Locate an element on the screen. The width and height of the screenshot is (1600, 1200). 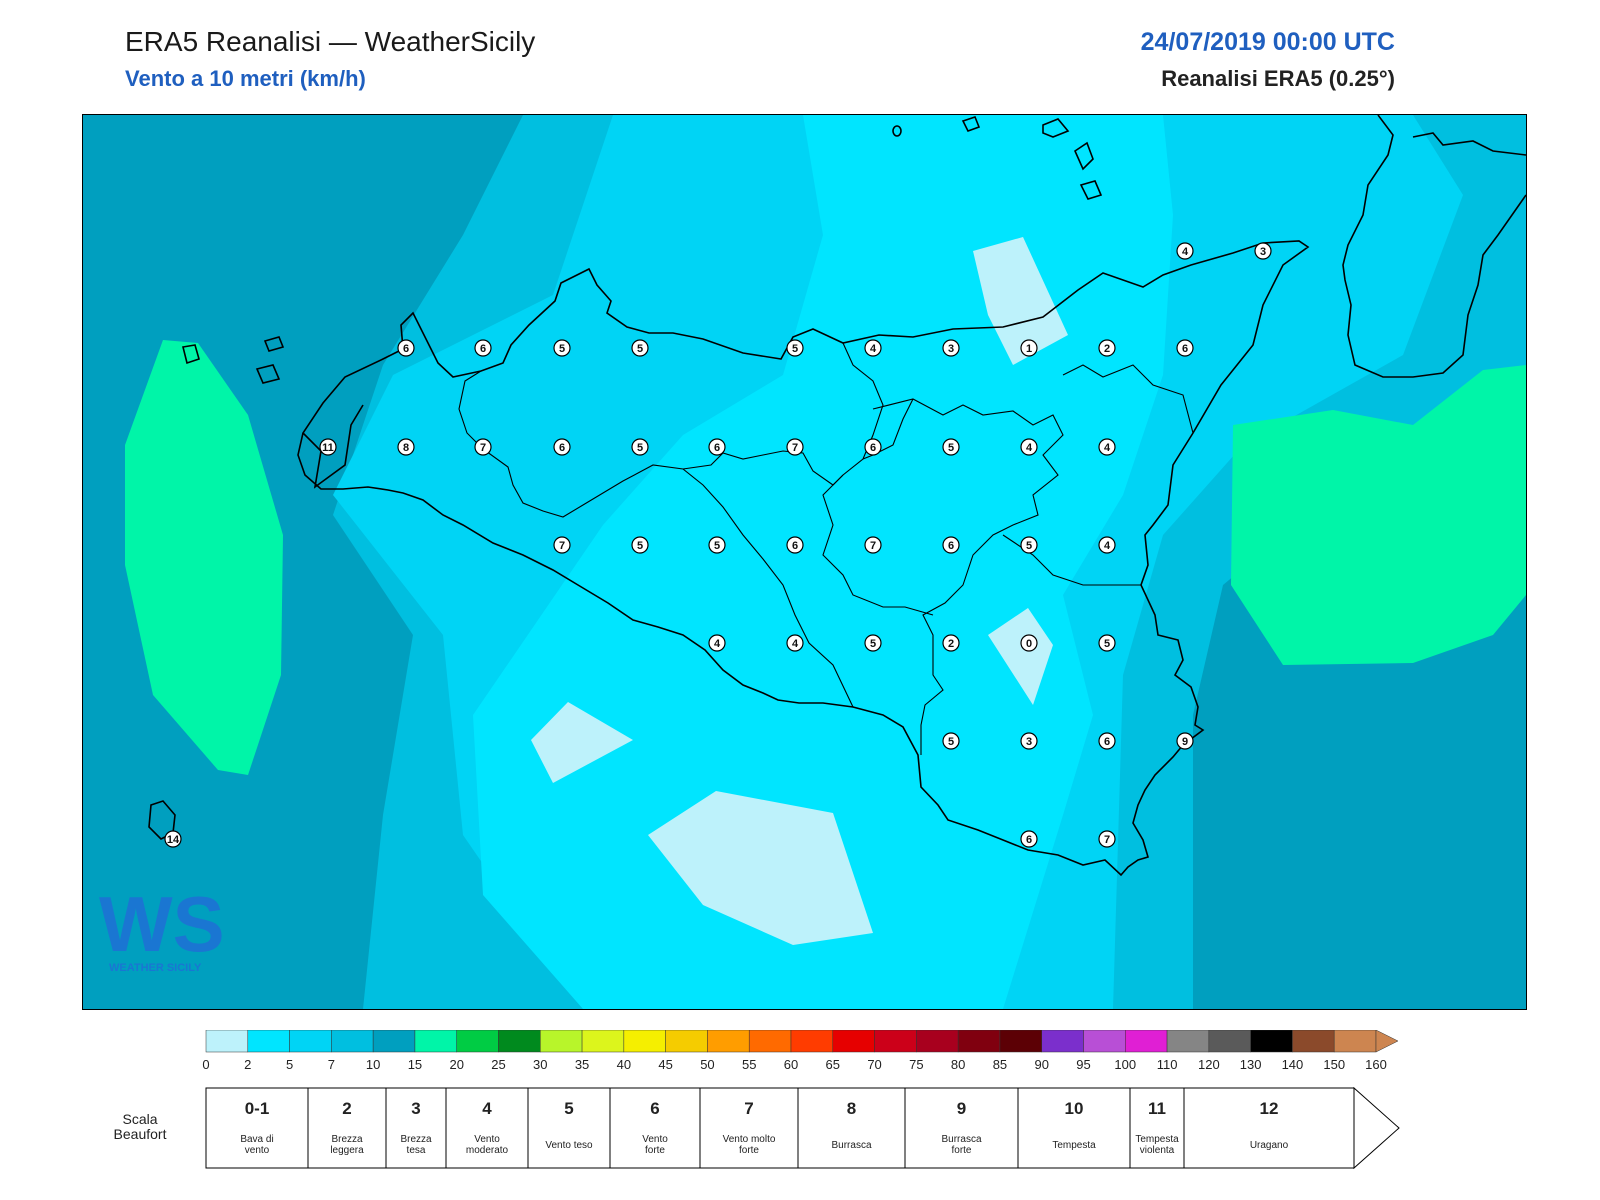
beaufort-name: Vento teso is located at coordinates (569, 1145).